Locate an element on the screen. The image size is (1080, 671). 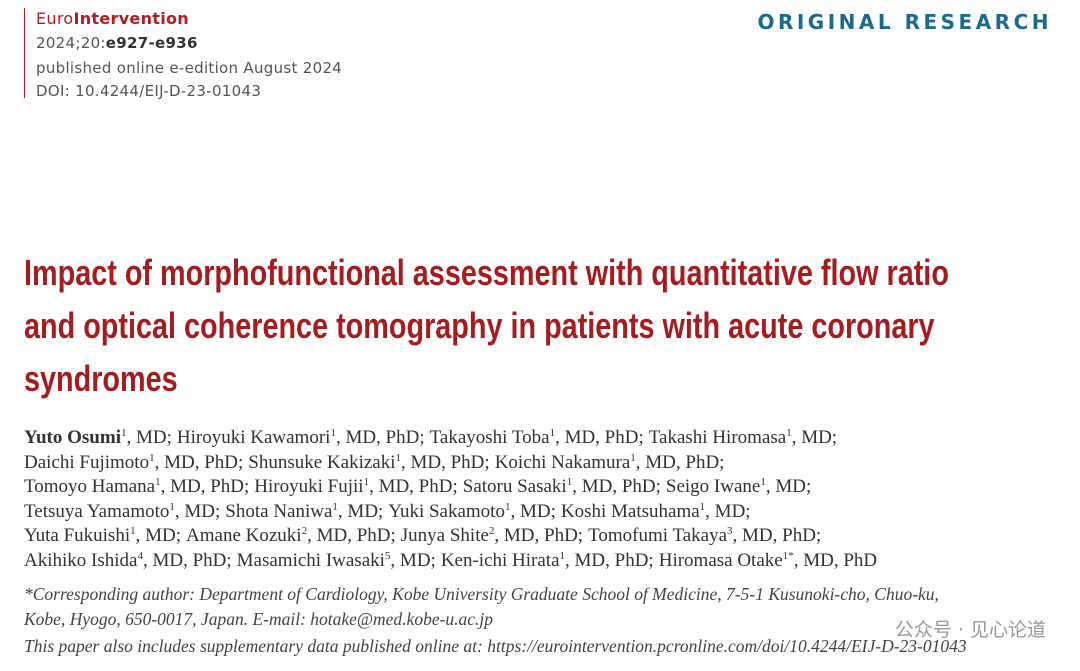
author: Hiroyuki Fujii1, MD, PhD; is located at coordinates (355, 486).